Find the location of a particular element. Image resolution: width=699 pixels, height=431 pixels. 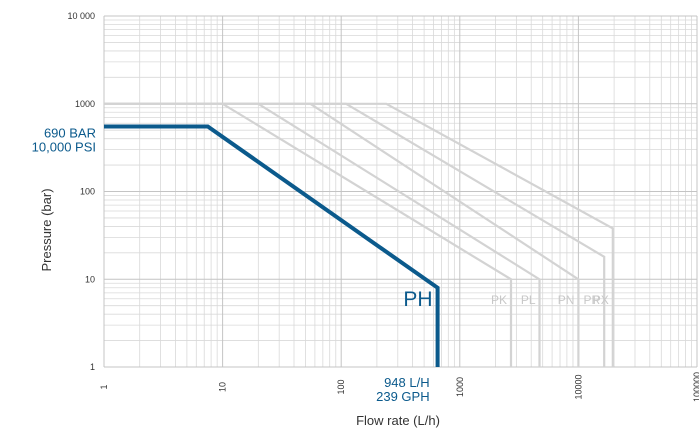

x-tick-label: 10000 is located at coordinates (578, 386).